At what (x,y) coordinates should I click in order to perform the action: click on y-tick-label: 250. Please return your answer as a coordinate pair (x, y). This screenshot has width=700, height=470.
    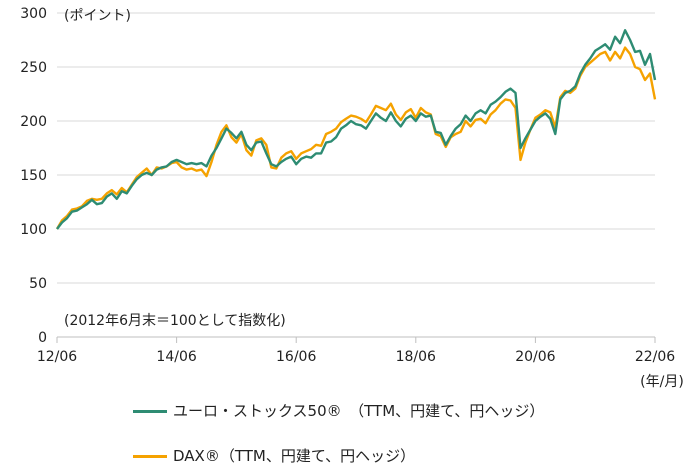
    Looking at the image, I should click on (33, 68).